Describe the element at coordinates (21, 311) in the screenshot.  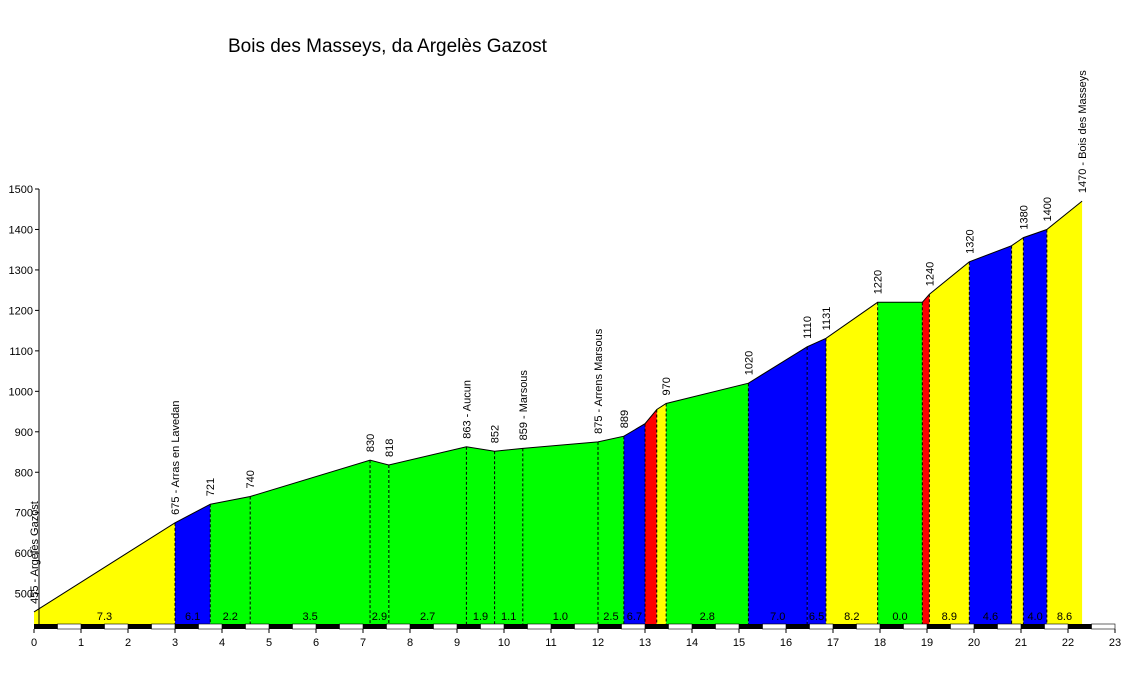
I see `y-tick-label: 1200` at that location.